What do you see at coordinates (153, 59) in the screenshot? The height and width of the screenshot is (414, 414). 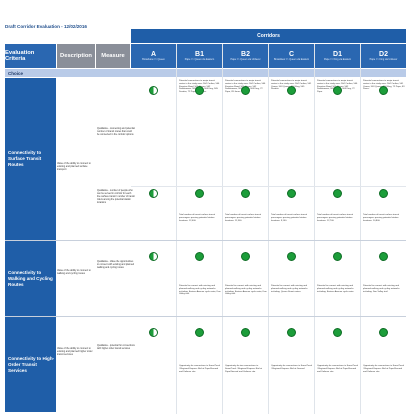 I see `corridor-sub: Broadview => Queen` at bounding box center [153, 59].